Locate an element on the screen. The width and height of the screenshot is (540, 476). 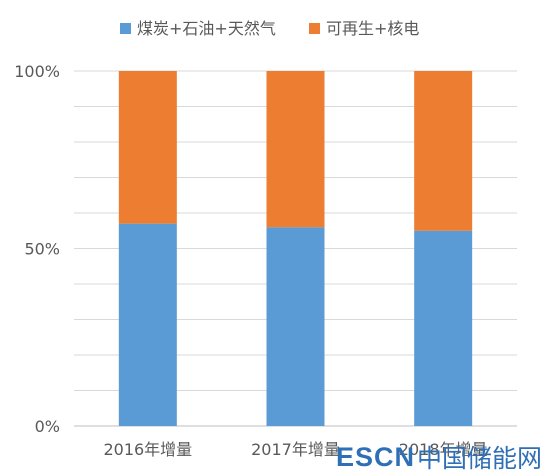
x-tick-label: 2018年增量 is located at coordinates (443, 449).